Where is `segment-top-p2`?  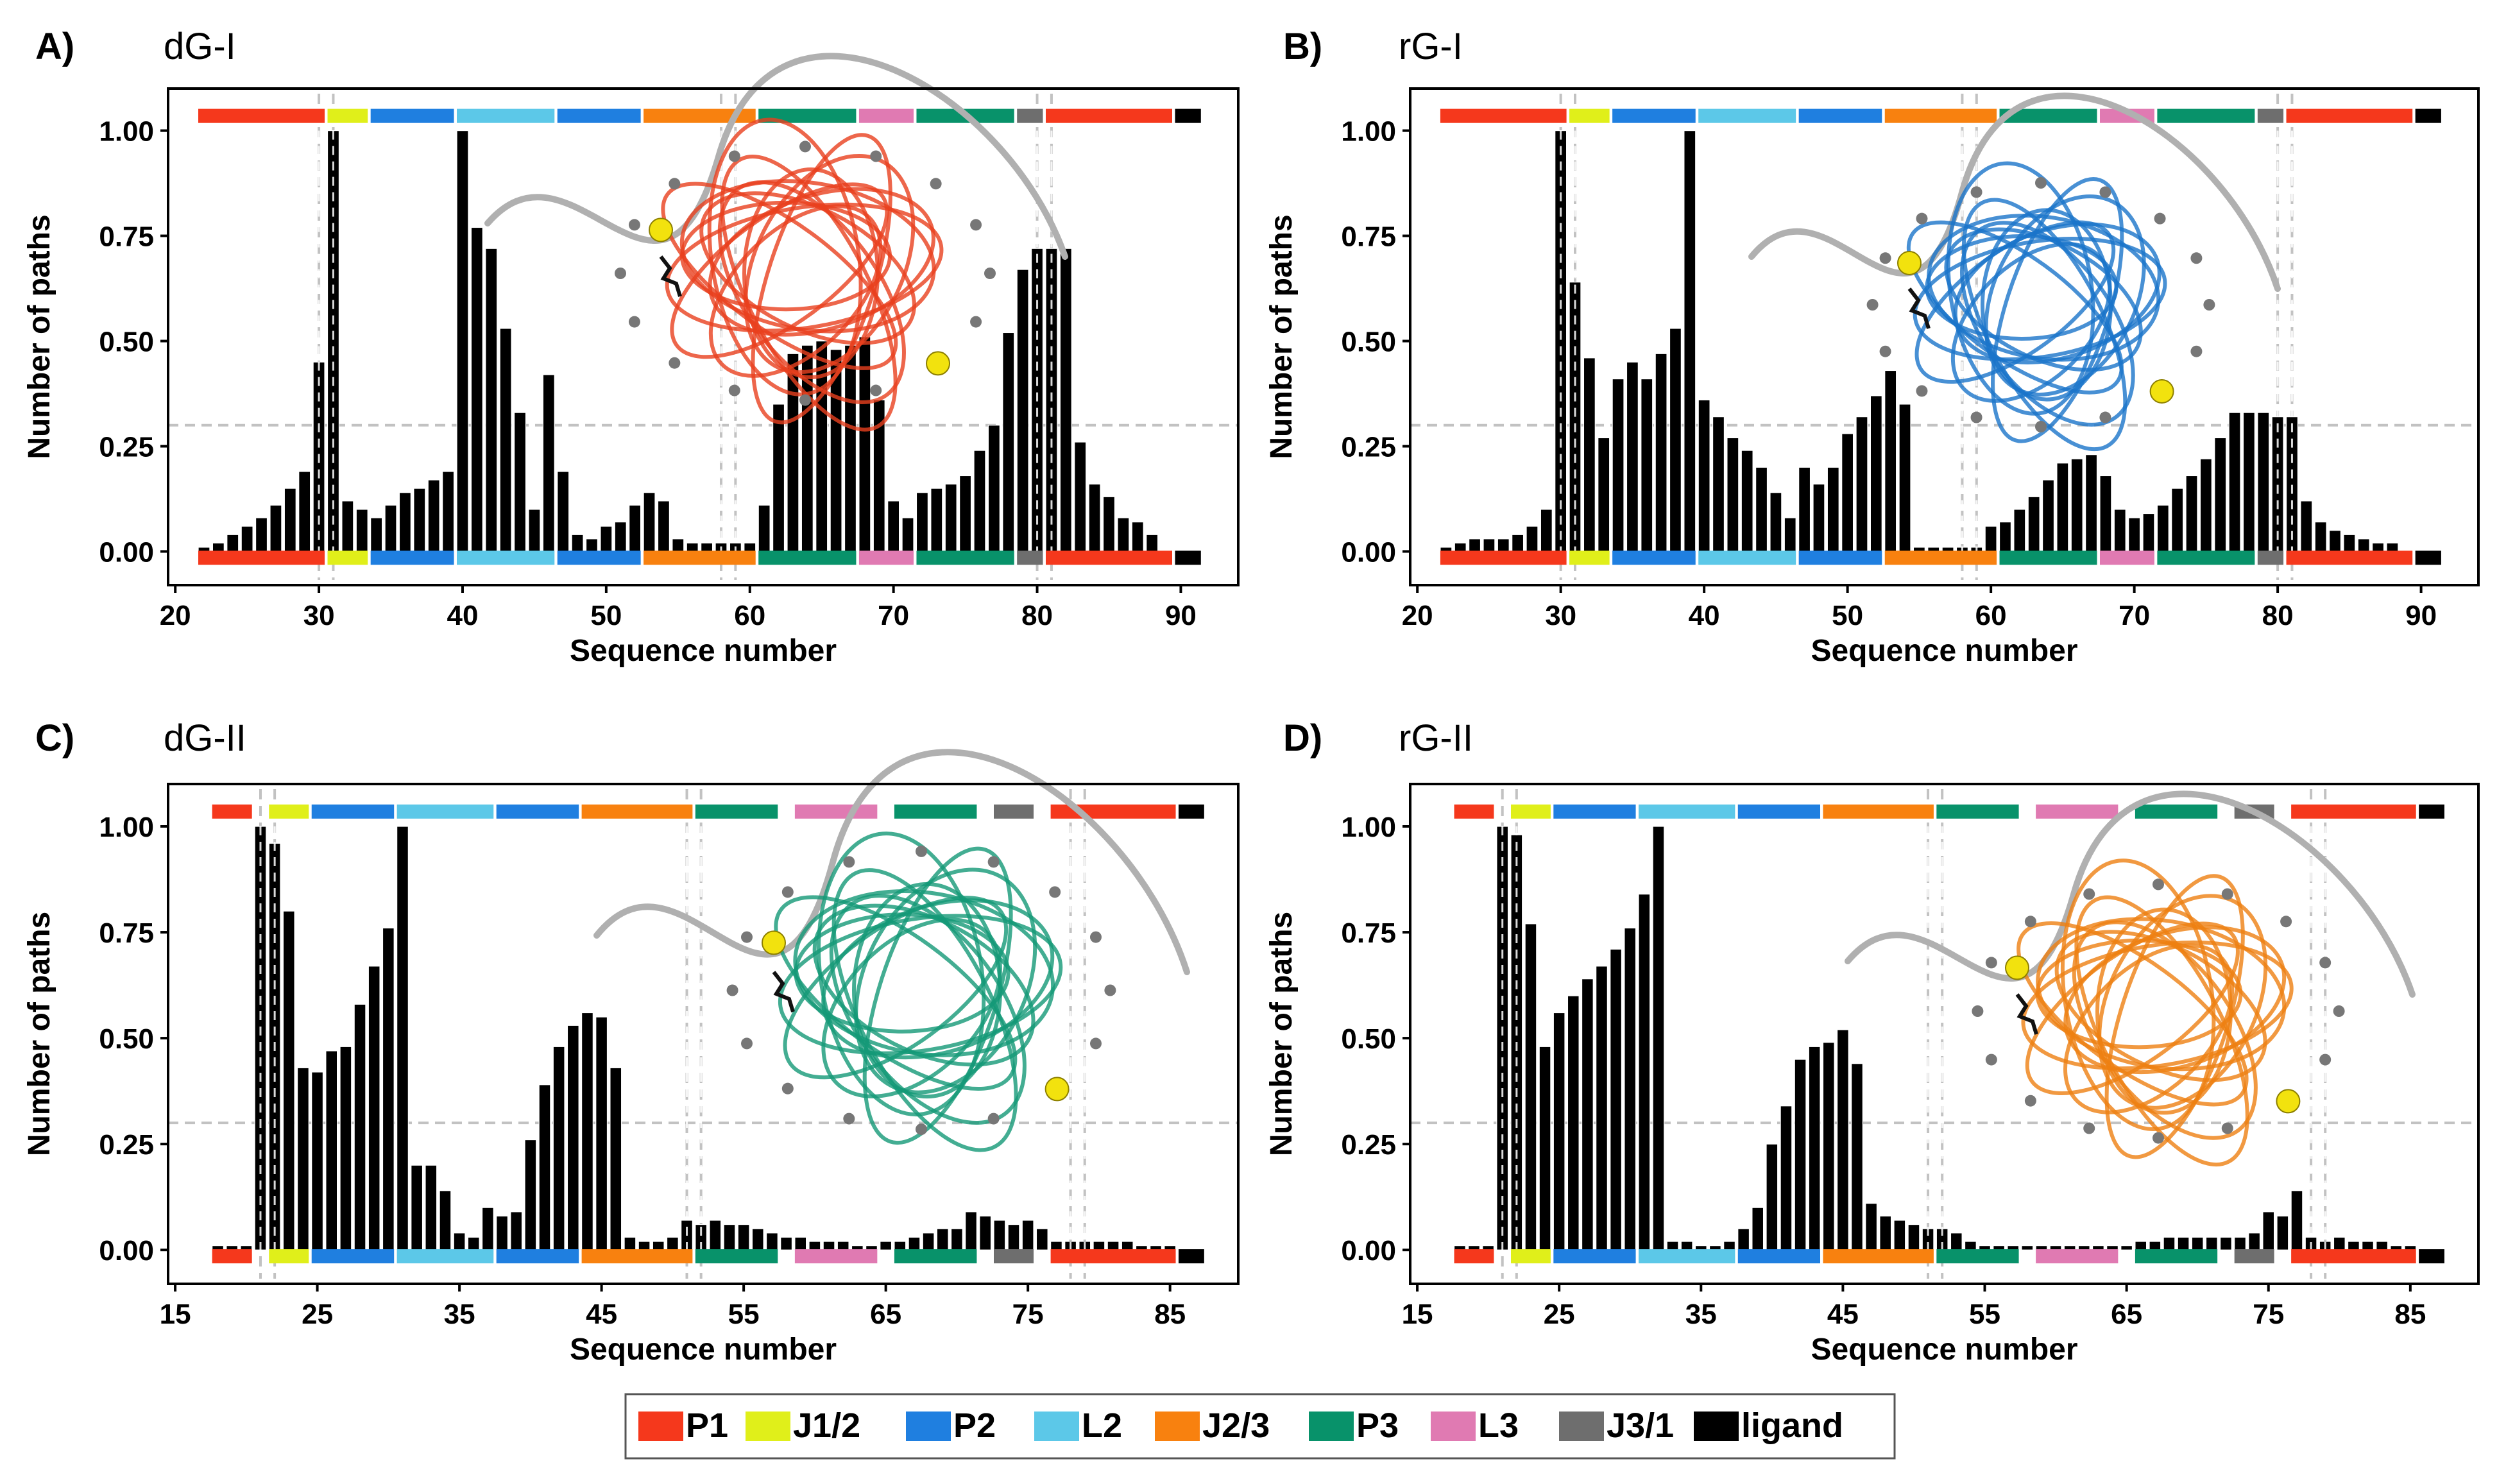
segment-top-p2 is located at coordinates (1594, 812).